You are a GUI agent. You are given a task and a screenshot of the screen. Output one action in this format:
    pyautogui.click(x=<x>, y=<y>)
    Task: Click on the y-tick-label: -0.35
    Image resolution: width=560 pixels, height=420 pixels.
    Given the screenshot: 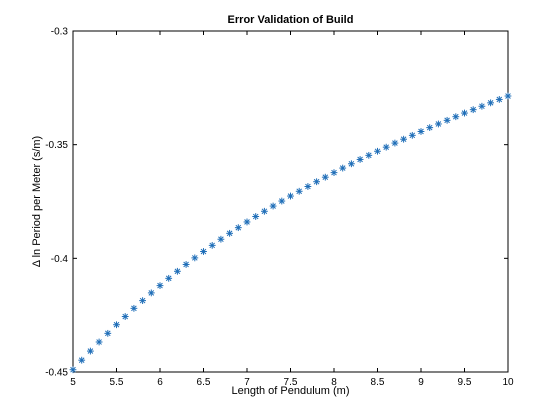 What is the action you would take?
    pyautogui.click(x=56, y=145)
    